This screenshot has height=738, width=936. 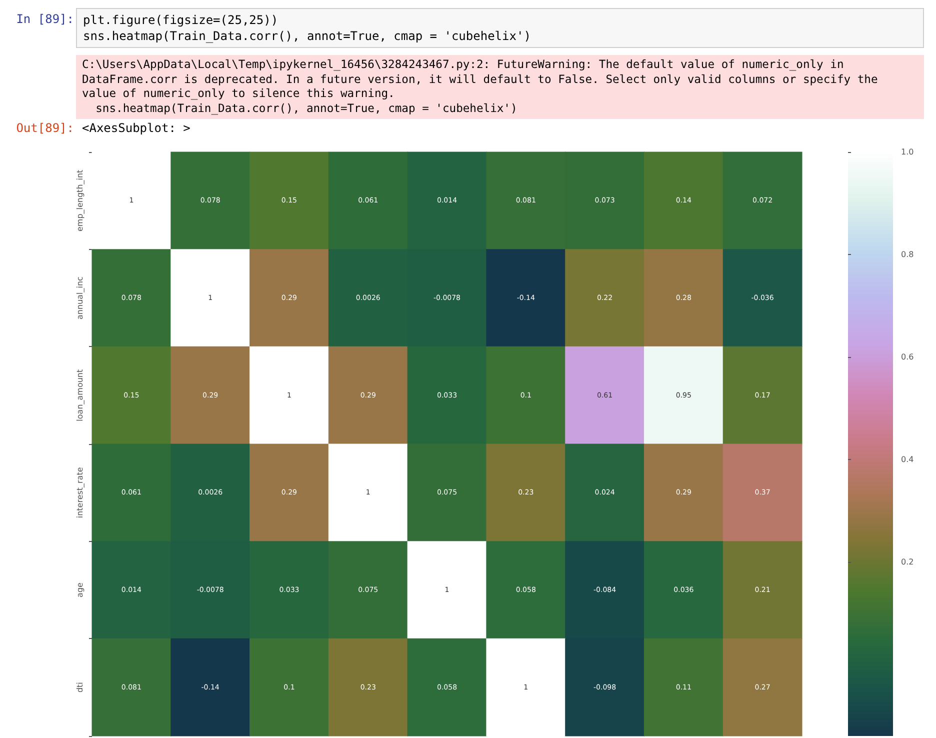 What do you see at coordinates (44, 19) in the screenshot?
I see `text: In [89]:` at bounding box center [44, 19].